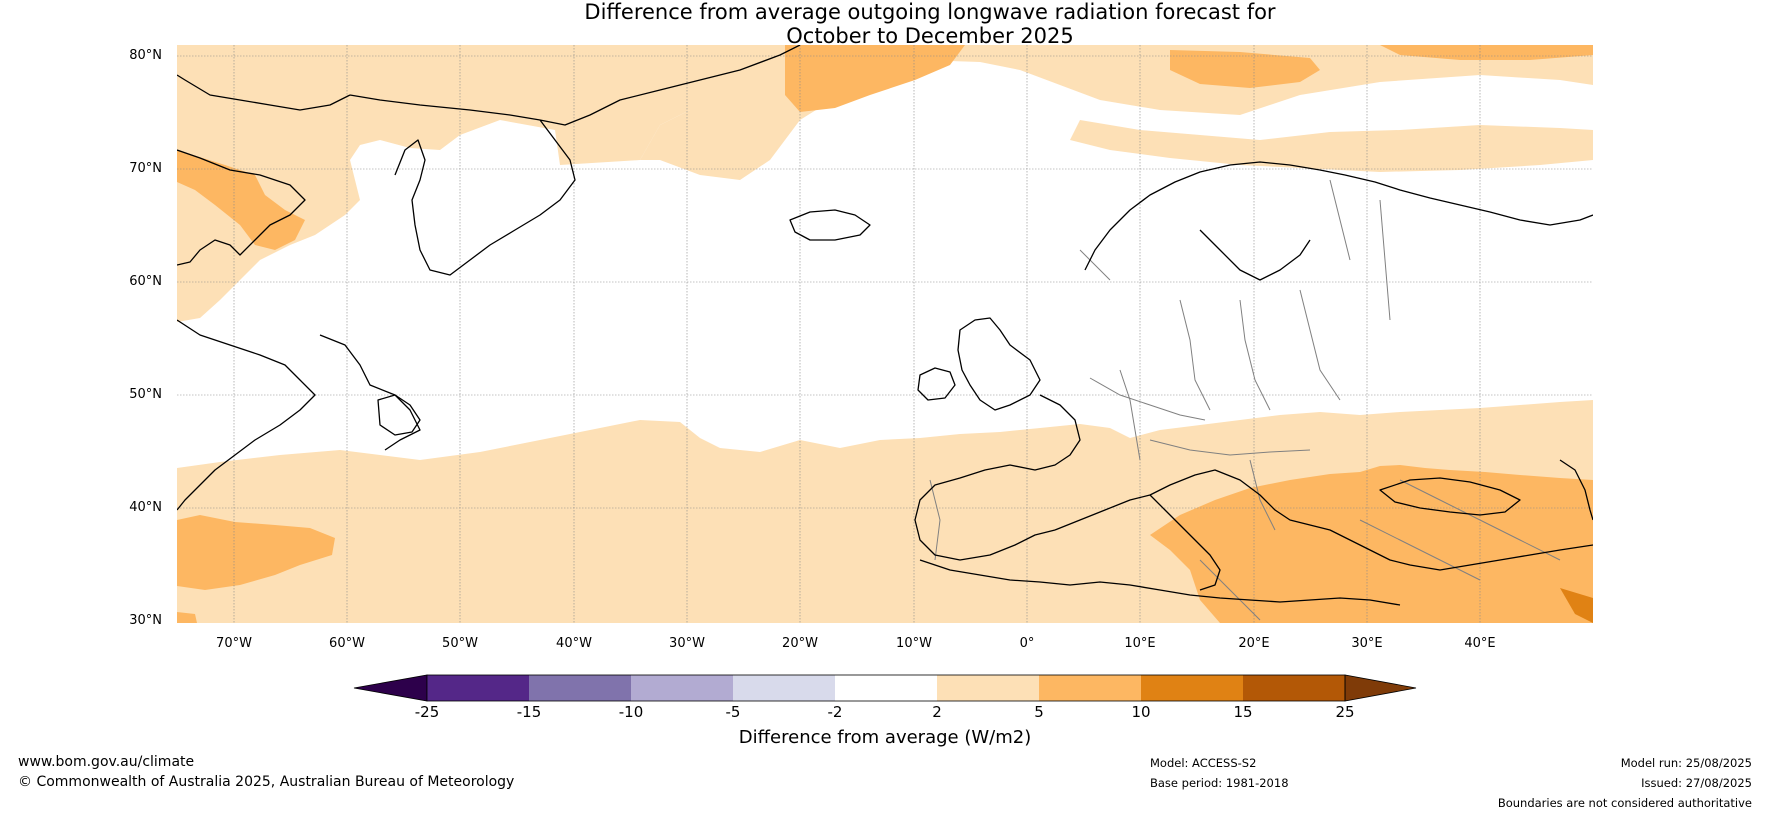 The image size is (1770, 816). I want to click on lon-label-50w: 50°W, so click(460, 643).